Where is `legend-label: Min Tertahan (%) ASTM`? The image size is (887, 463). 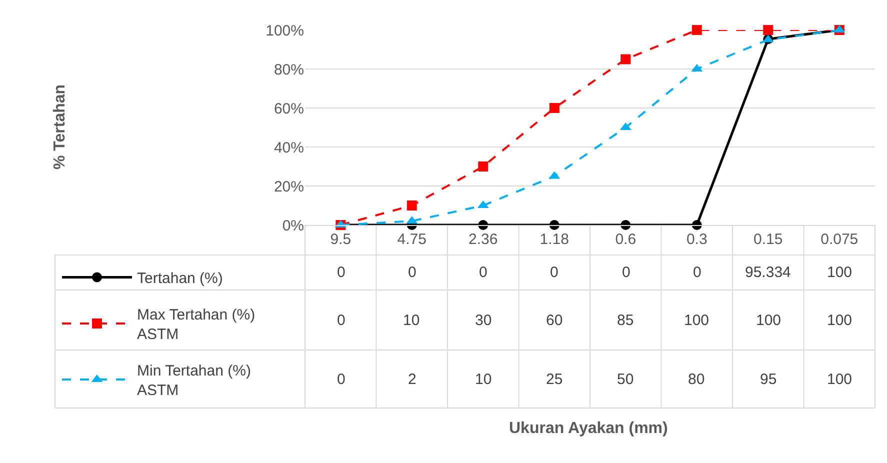
legend-label: Min Tertahan (%) ASTM is located at coordinates (194, 381).